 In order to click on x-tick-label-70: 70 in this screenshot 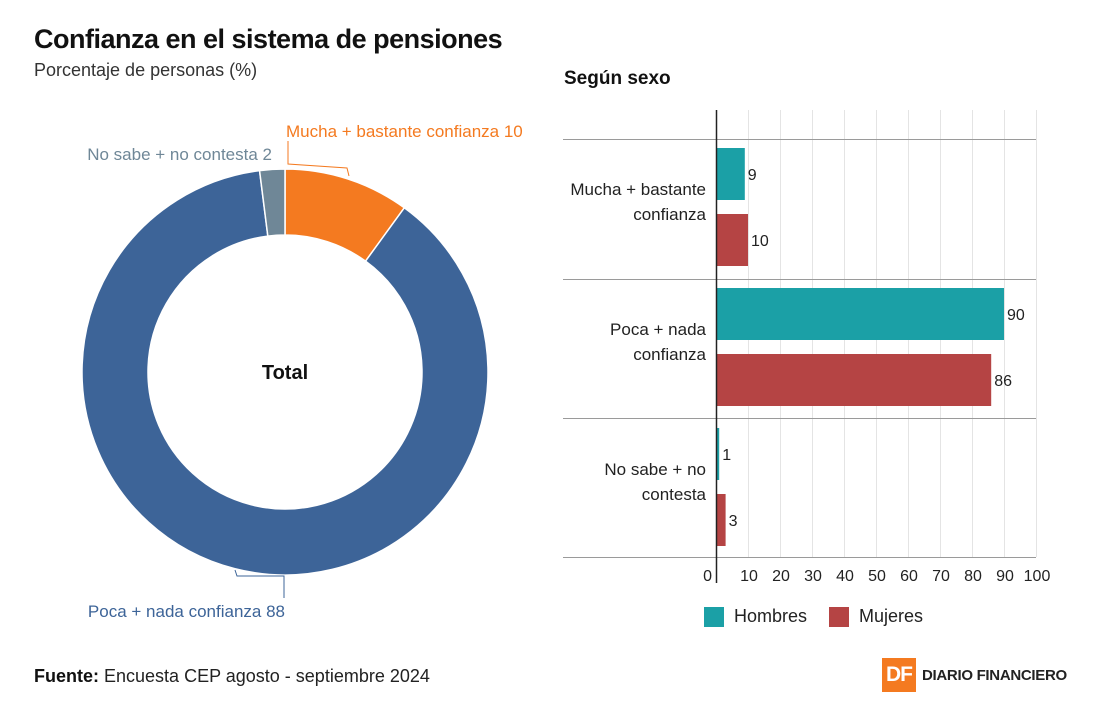, I will do `click(941, 576)`.